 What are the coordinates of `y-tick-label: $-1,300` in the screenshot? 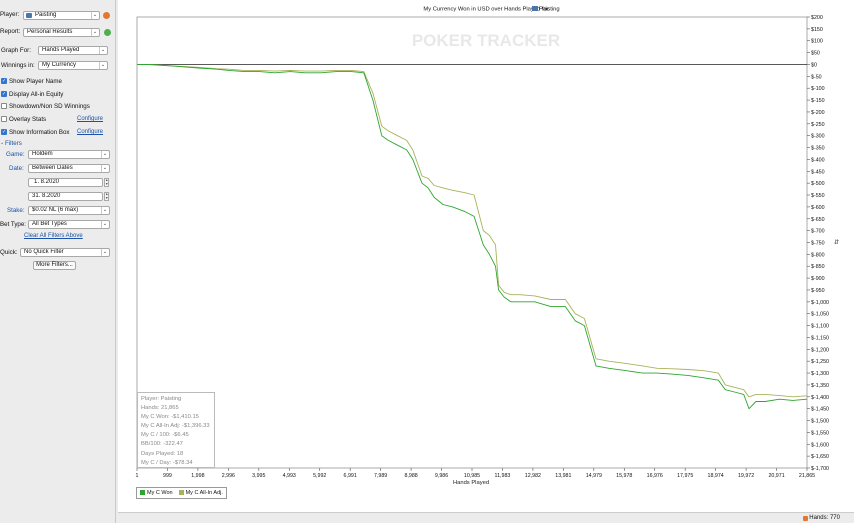 It's located at (820, 374).